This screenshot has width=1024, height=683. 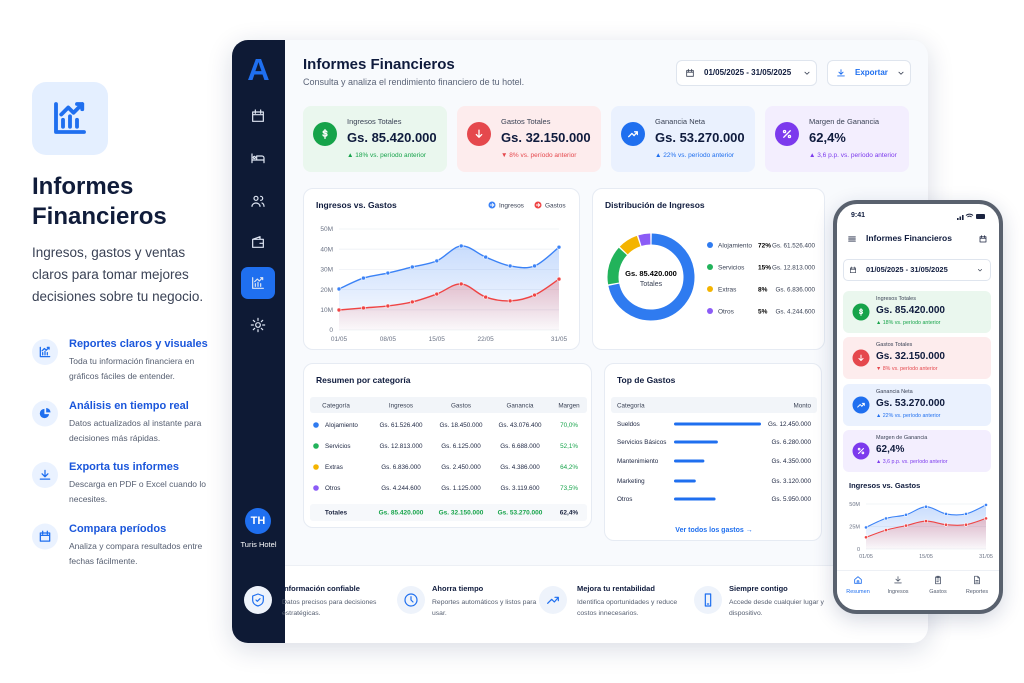 I want to click on table-total-cell: Gs. 32.150.000, so click(x=461, y=513).